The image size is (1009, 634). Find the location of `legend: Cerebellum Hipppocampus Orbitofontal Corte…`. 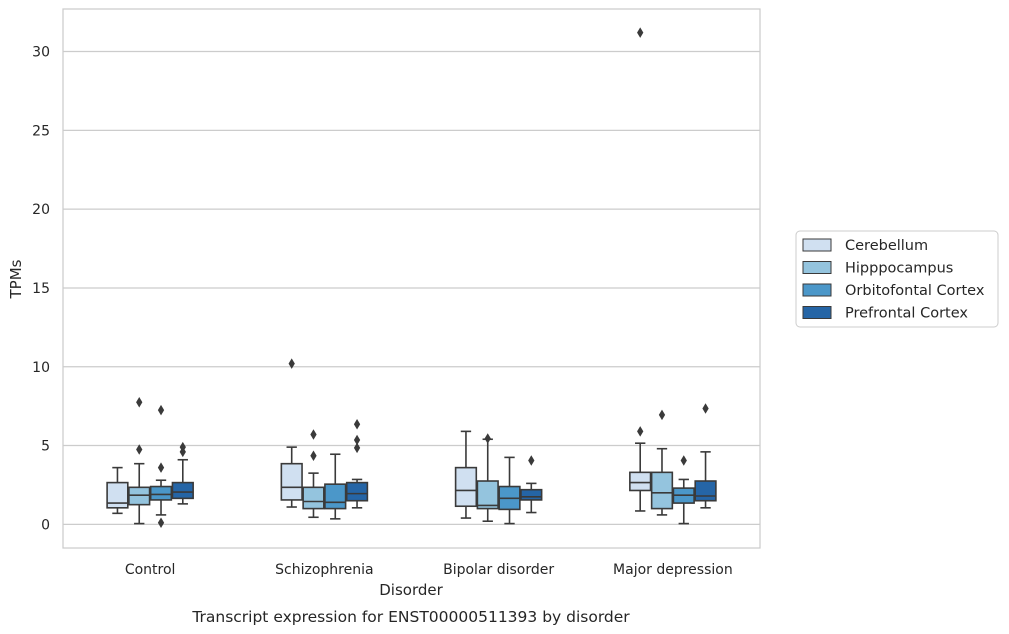

legend: Cerebellum Hipppocampus Orbitofontal Corte… is located at coordinates (897, 279).